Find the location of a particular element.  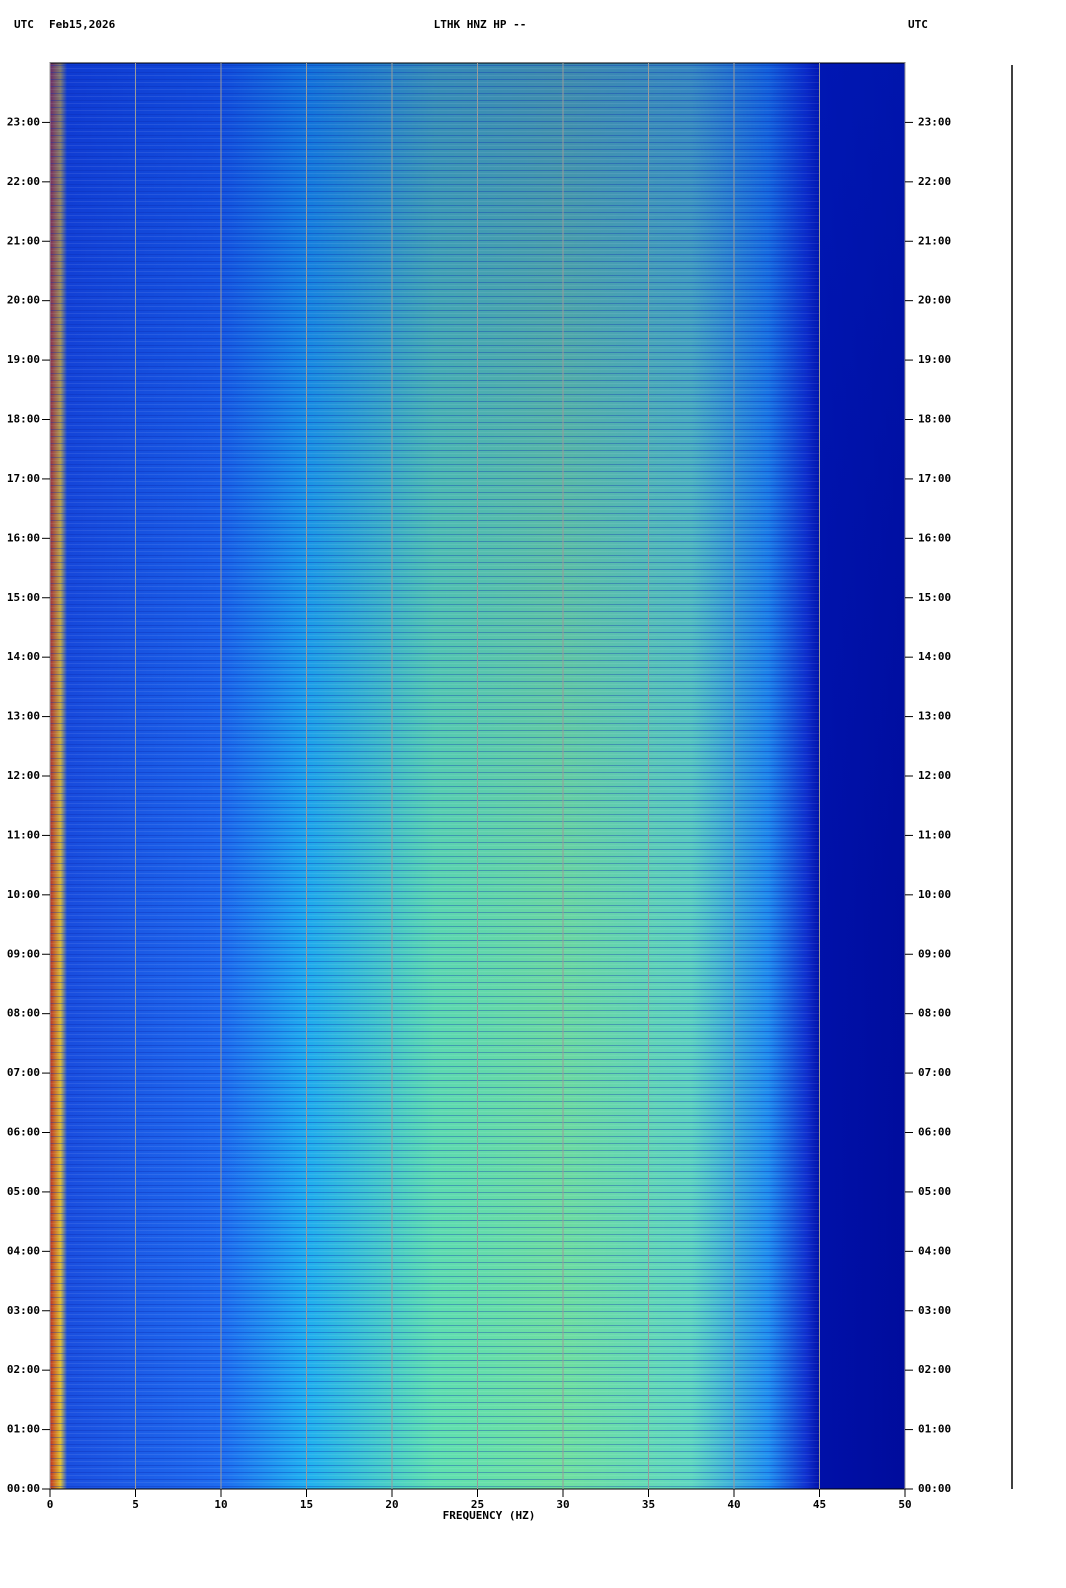

x-axis-label: FREQUENCY (HZ) is located at coordinates (489, 1515).